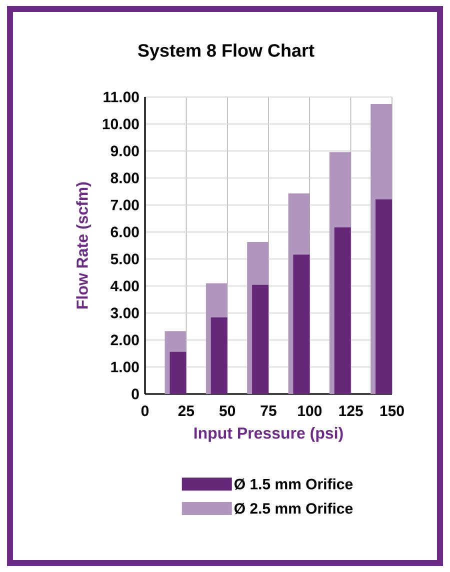 The height and width of the screenshot is (572, 450). I want to click on y-tick-label: 7.00, so click(124, 205).